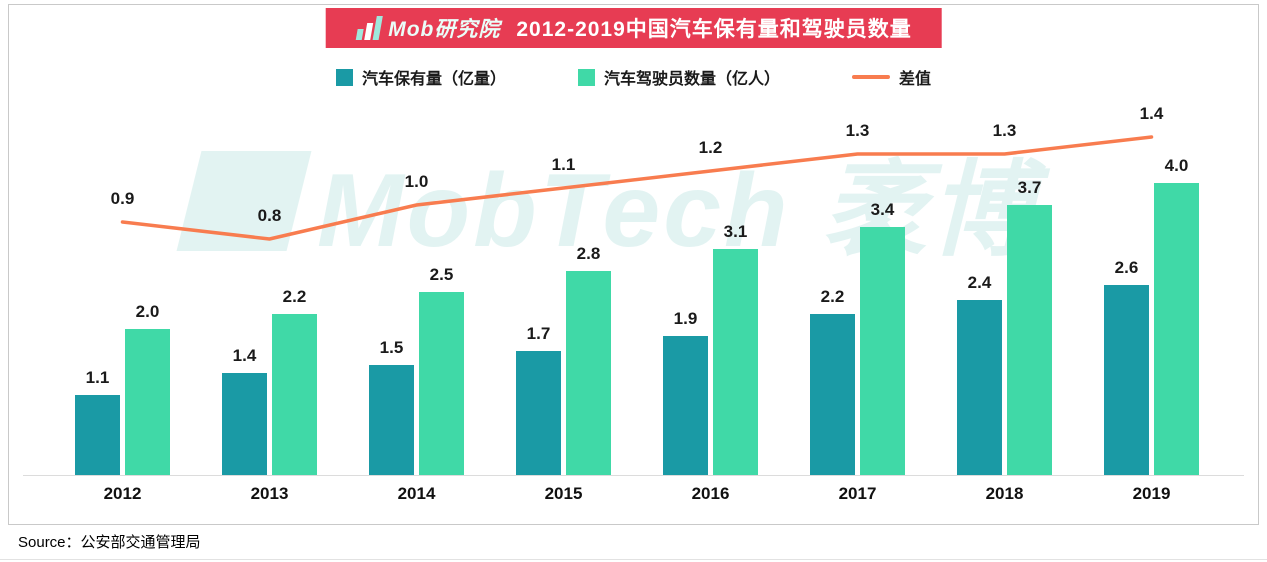  What do you see at coordinates (244, 355) in the screenshot?
I see `bar-value-label: 1.4` at bounding box center [244, 355].